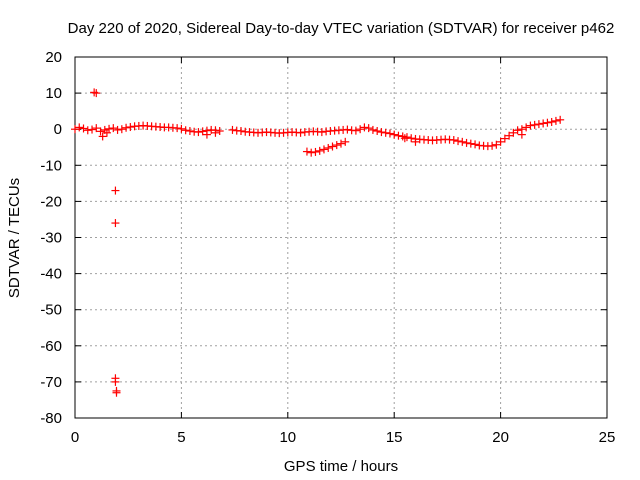  What do you see at coordinates (341, 466) in the screenshot?
I see `x-axis-label: GPS time / hours` at bounding box center [341, 466].